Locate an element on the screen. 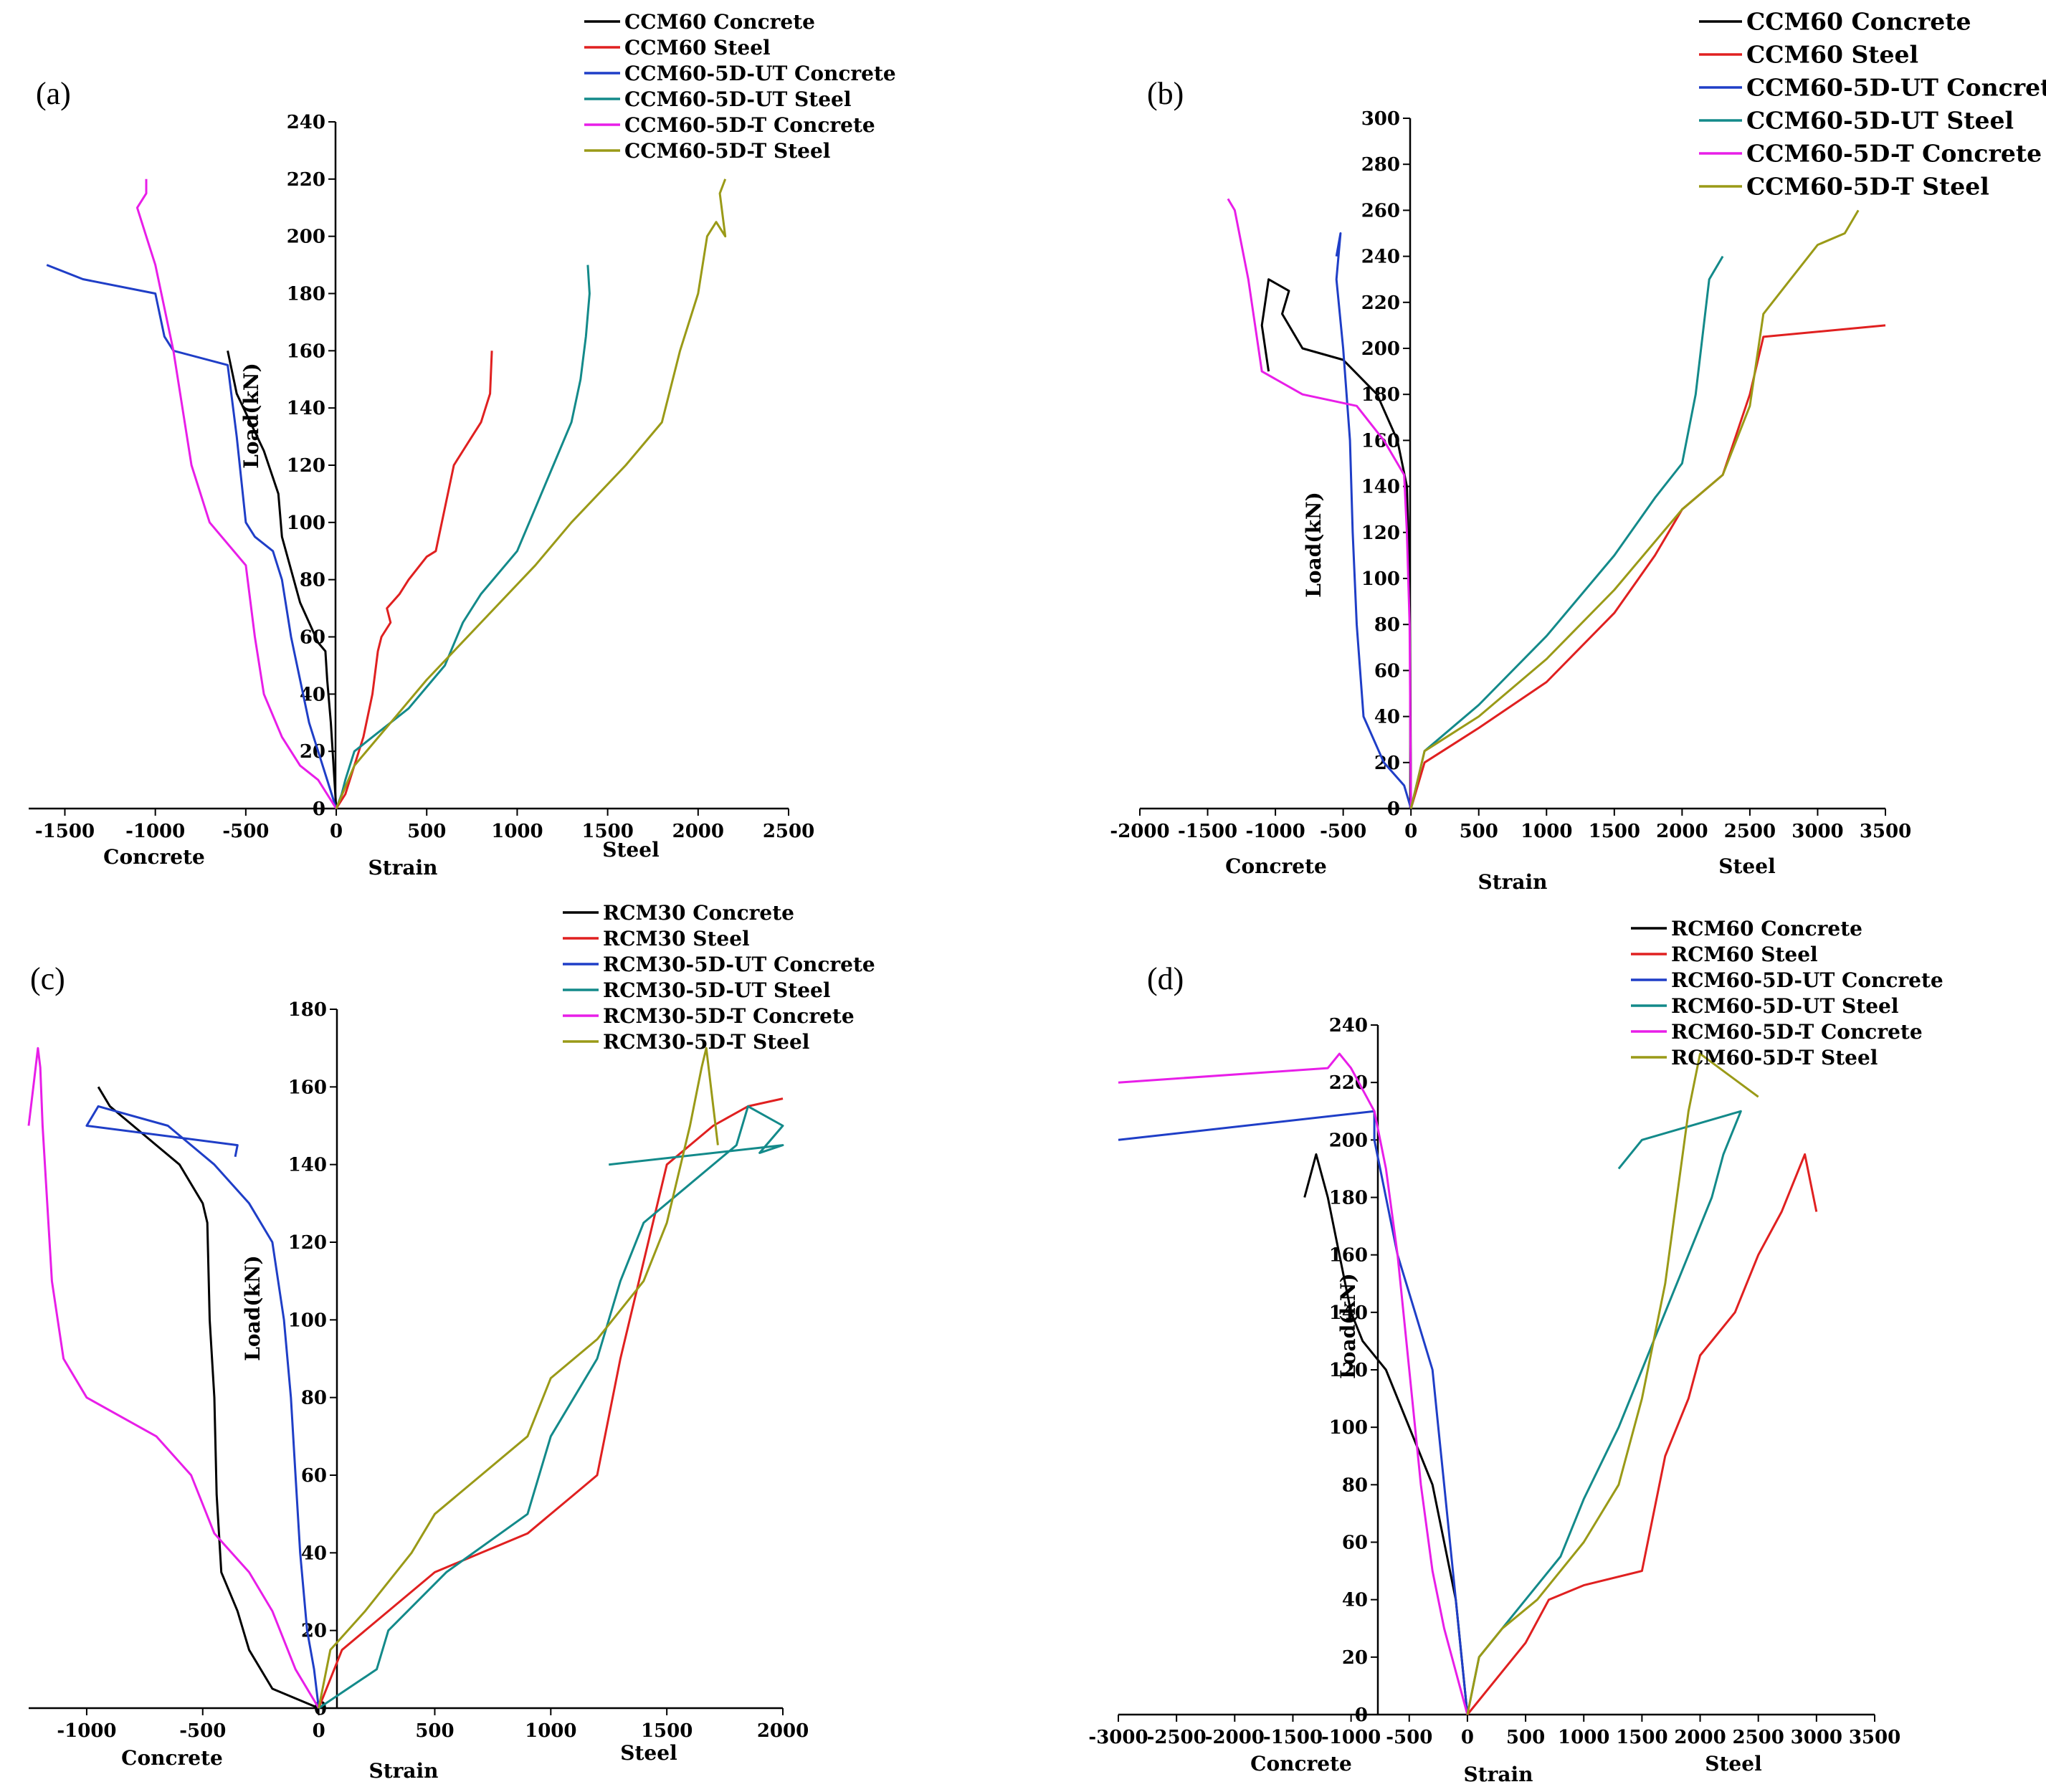  x-tick-label: 2000 is located at coordinates (1682, 832).